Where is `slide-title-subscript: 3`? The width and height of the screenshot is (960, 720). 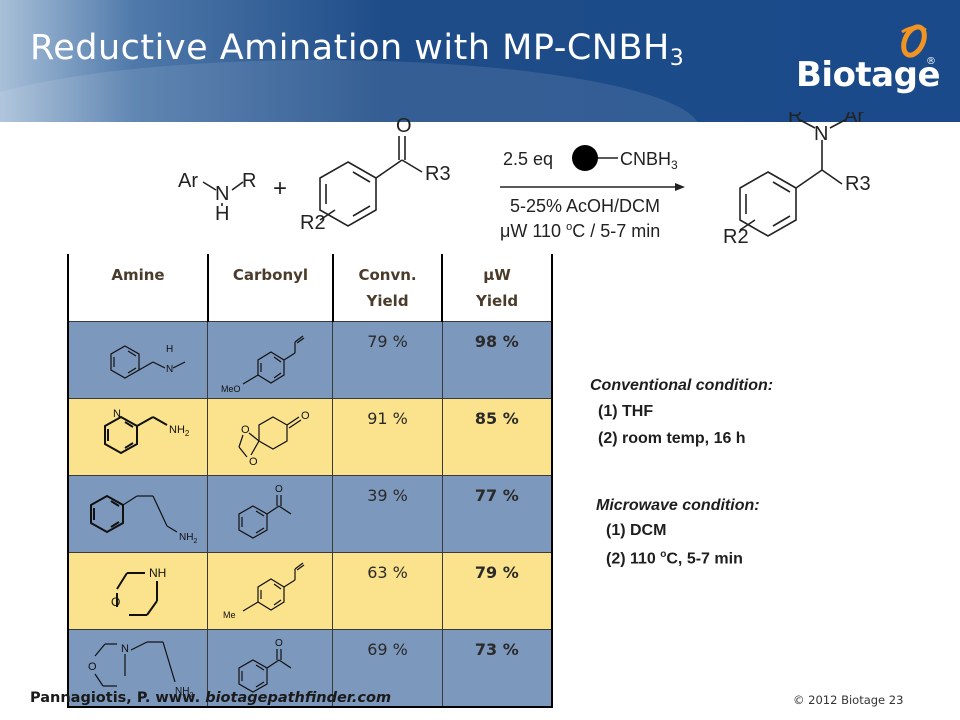
slide-title-subscript: 3 is located at coordinates (677, 58).